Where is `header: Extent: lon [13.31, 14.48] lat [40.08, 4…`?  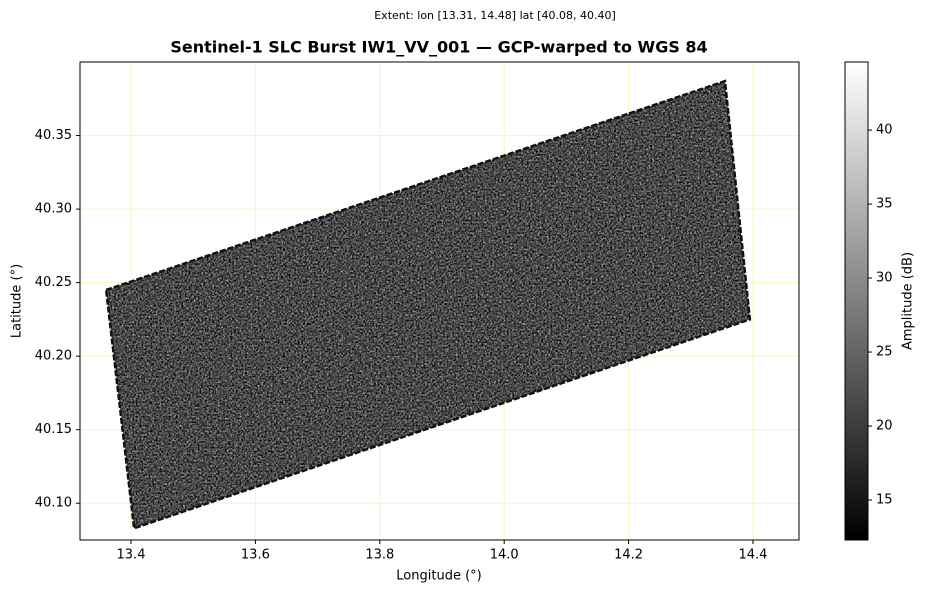
header: Extent: lon [13.31, 14.48] lat [40.08, 4… is located at coordinates (495, 15).